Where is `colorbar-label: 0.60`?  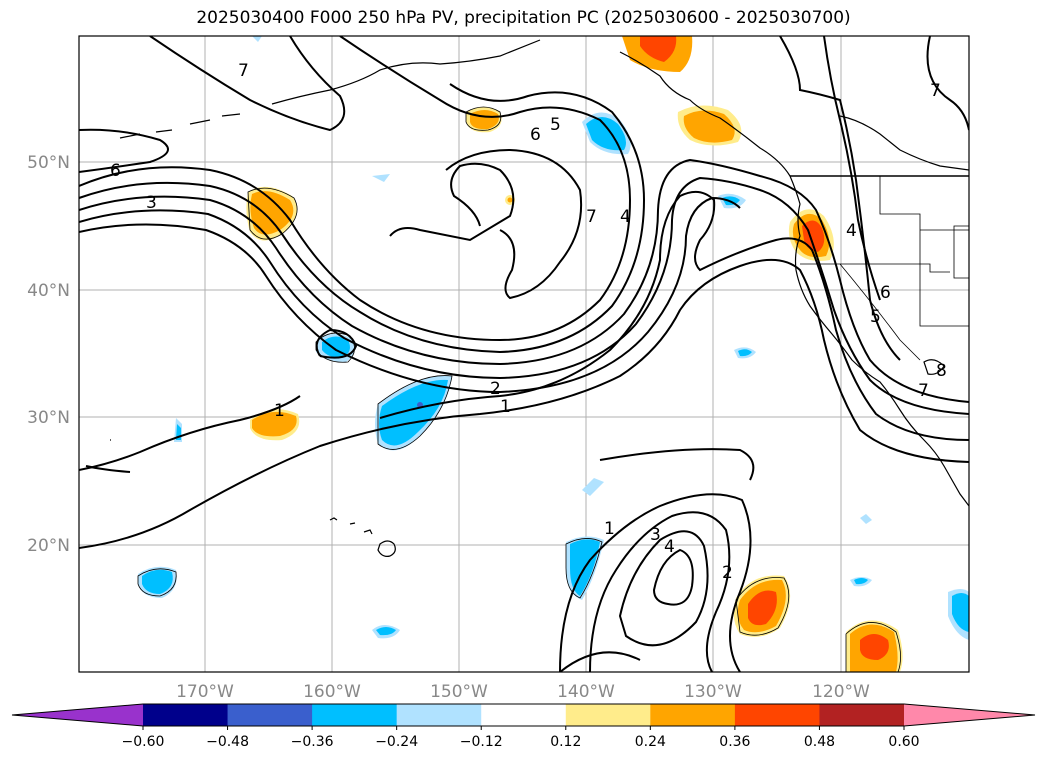
colorbar-label: 0.60 is located at coordinates (903, 742).